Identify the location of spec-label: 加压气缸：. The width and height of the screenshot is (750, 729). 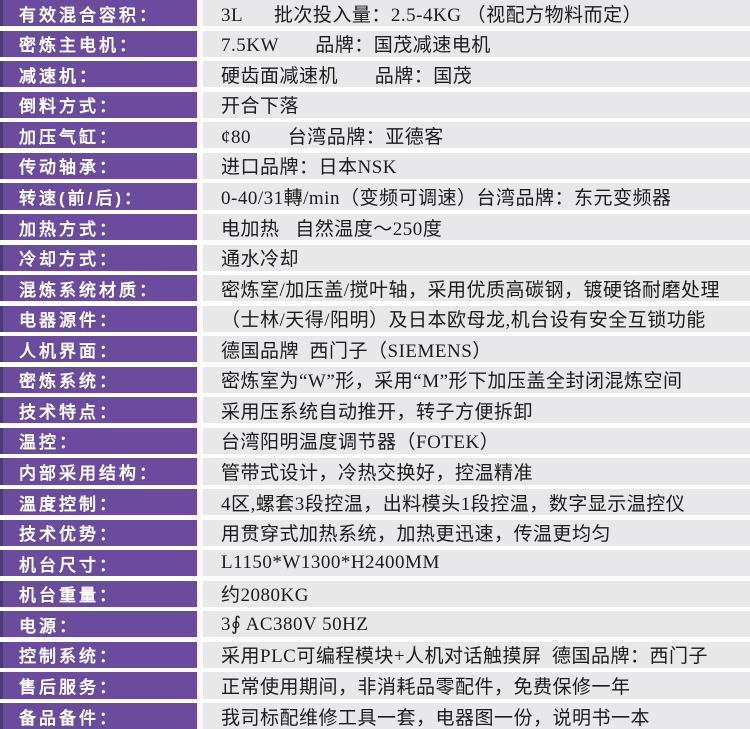
(98, 135).